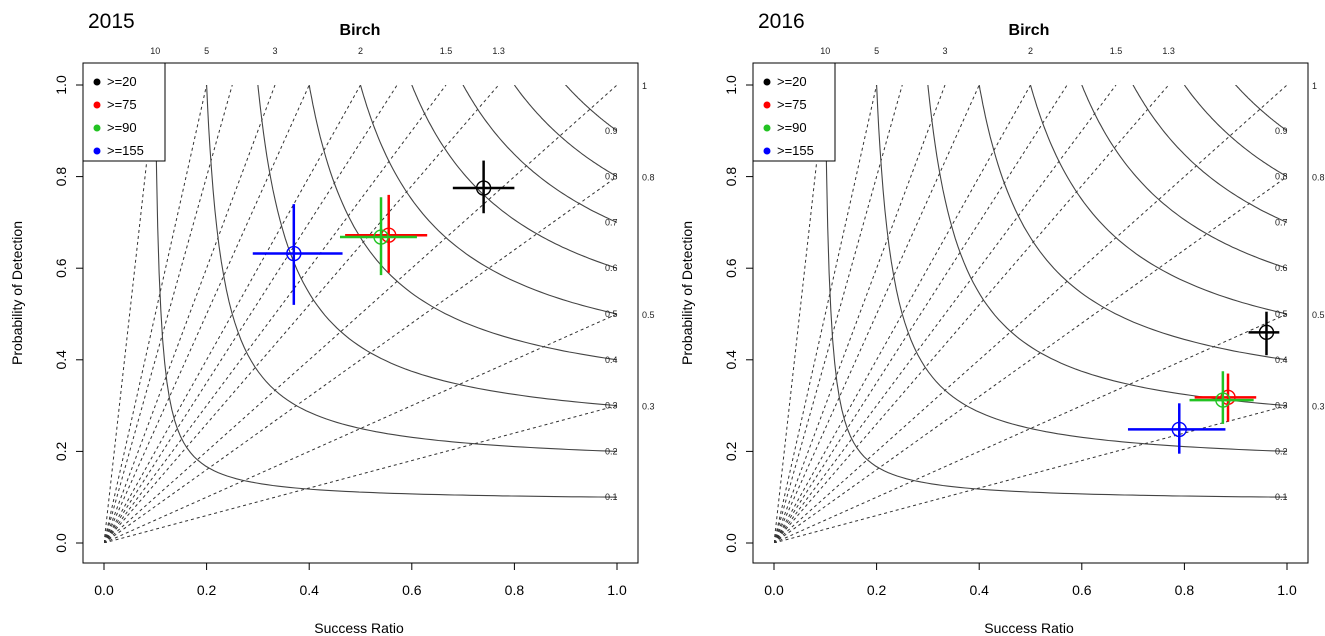 Image resolution: width=1325 pixels, height=636 pixels. I want to click on panel-title: Birch, so click(1029, 30).